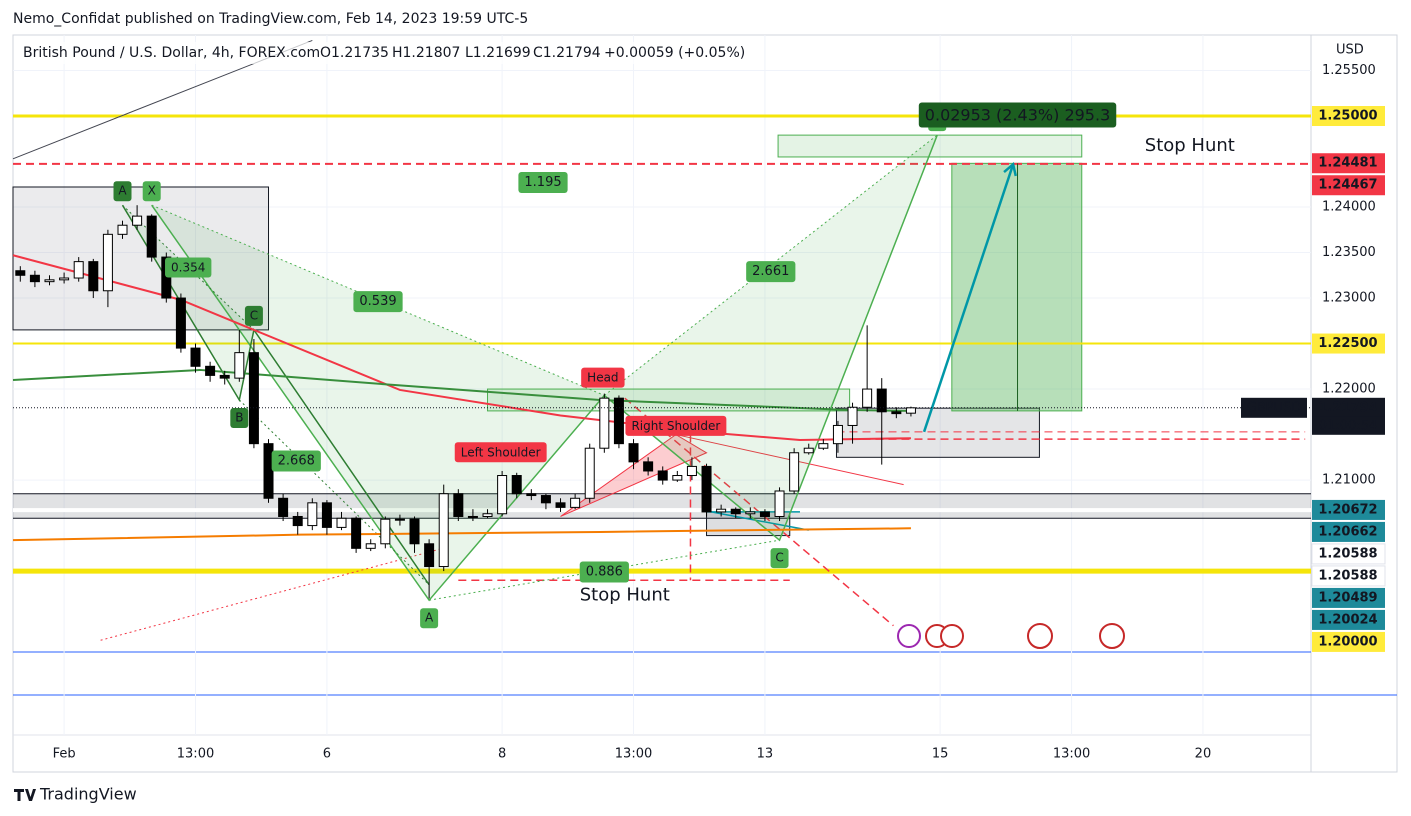 The width and height of the screenshot is (1411, 816). Describe the element at coordinates (1017, 115) in the screenshot. I see `annotation: 0.02953 (2.43%) 295.3` at that location.